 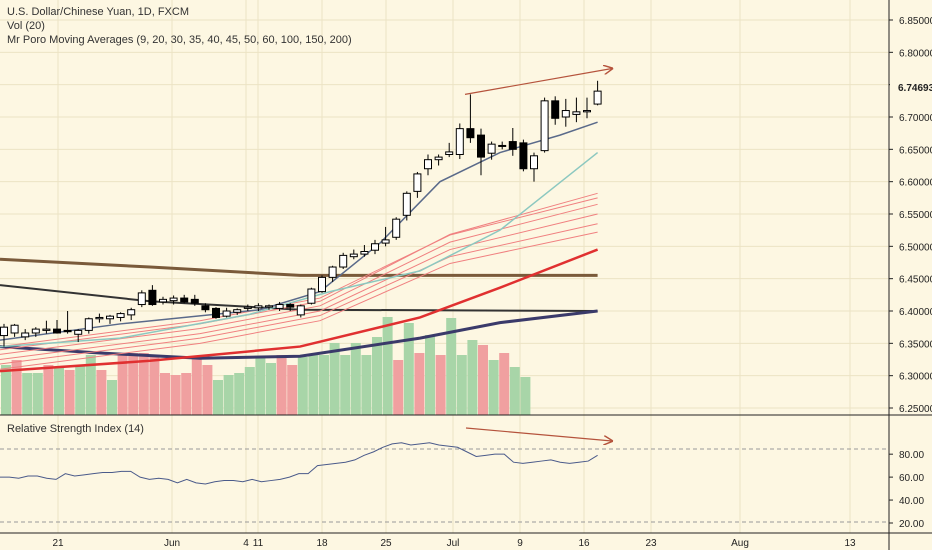 I want to click on time-tick-label: Jul, so click(x=453, y=543).